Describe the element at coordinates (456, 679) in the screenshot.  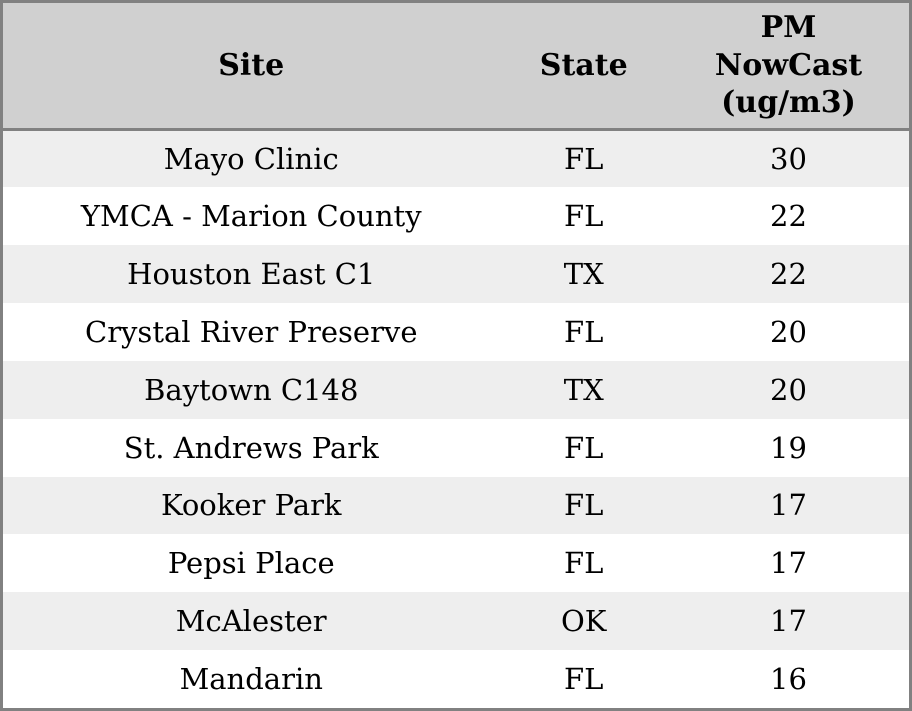
I see `table-row: Mandarin FL 16` at that location.